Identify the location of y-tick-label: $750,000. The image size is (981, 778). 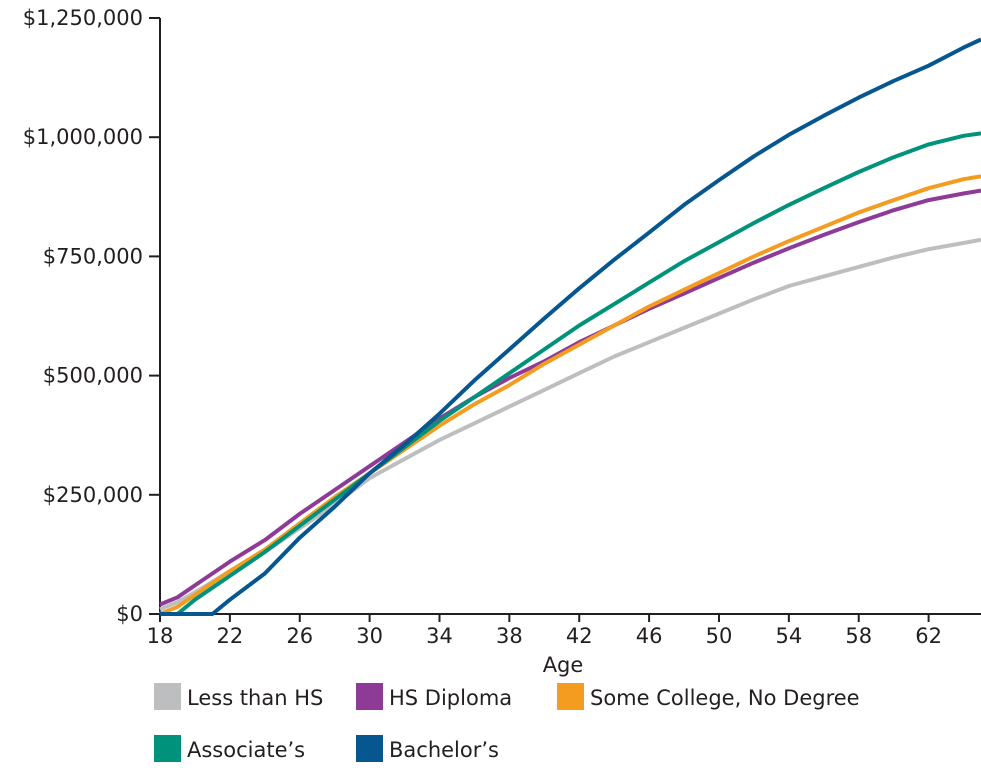
(93, 256).